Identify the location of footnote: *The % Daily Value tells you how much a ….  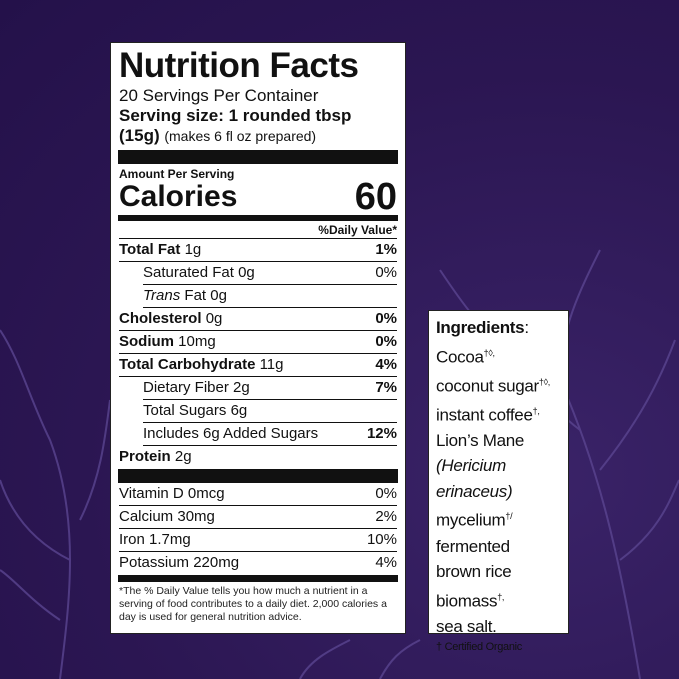
(253, 604).